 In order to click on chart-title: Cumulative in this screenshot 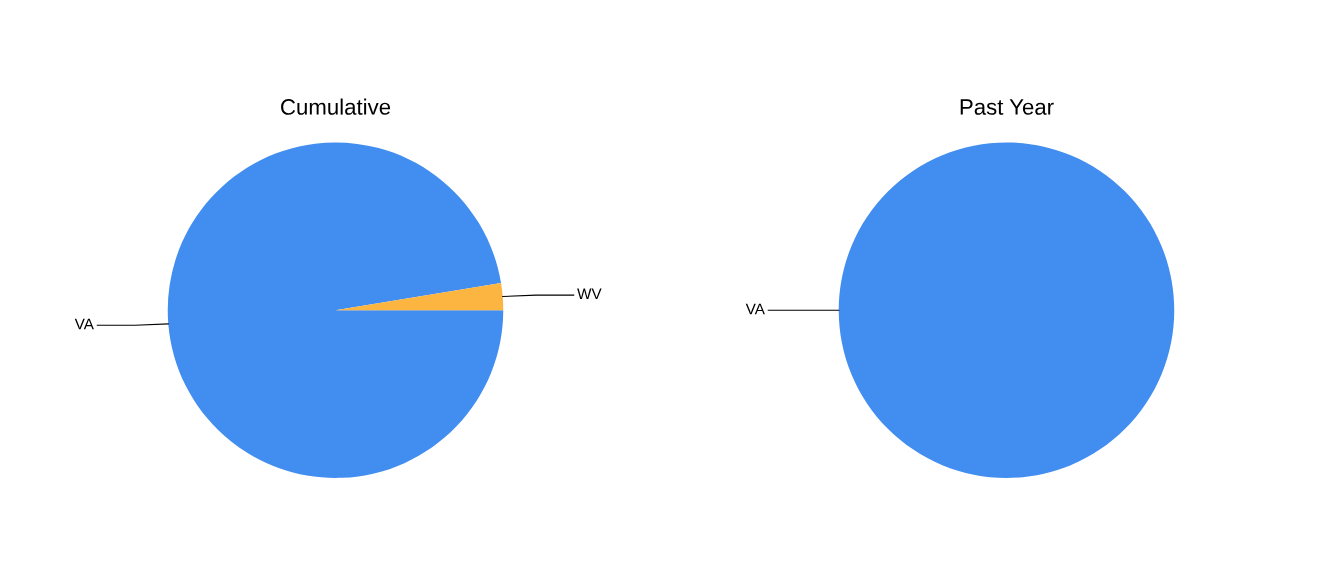, I will do `click(336, 106)`.